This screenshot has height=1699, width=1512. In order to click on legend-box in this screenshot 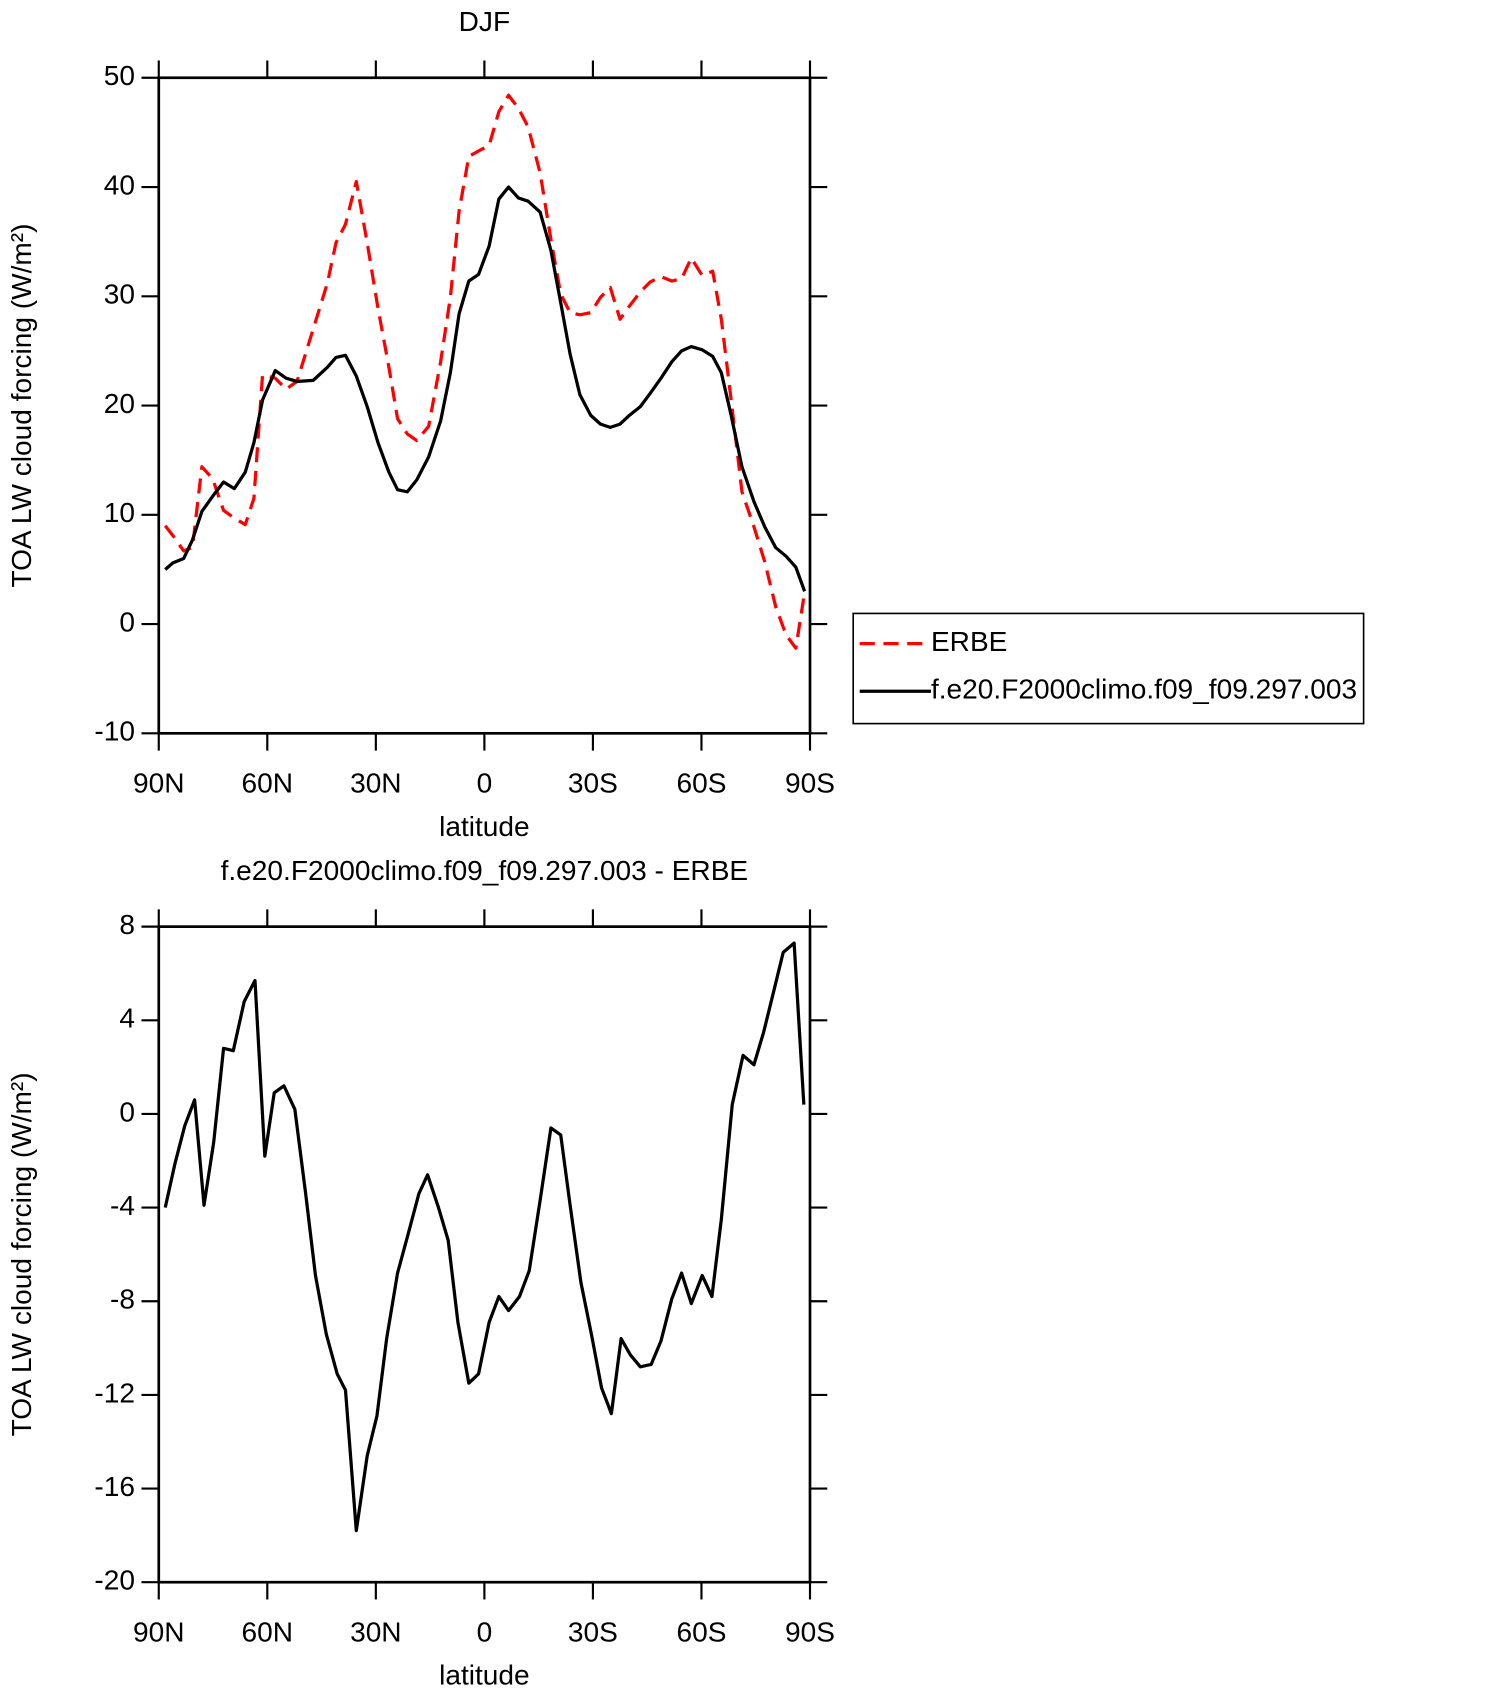, I will do `click(1108, 668)`.